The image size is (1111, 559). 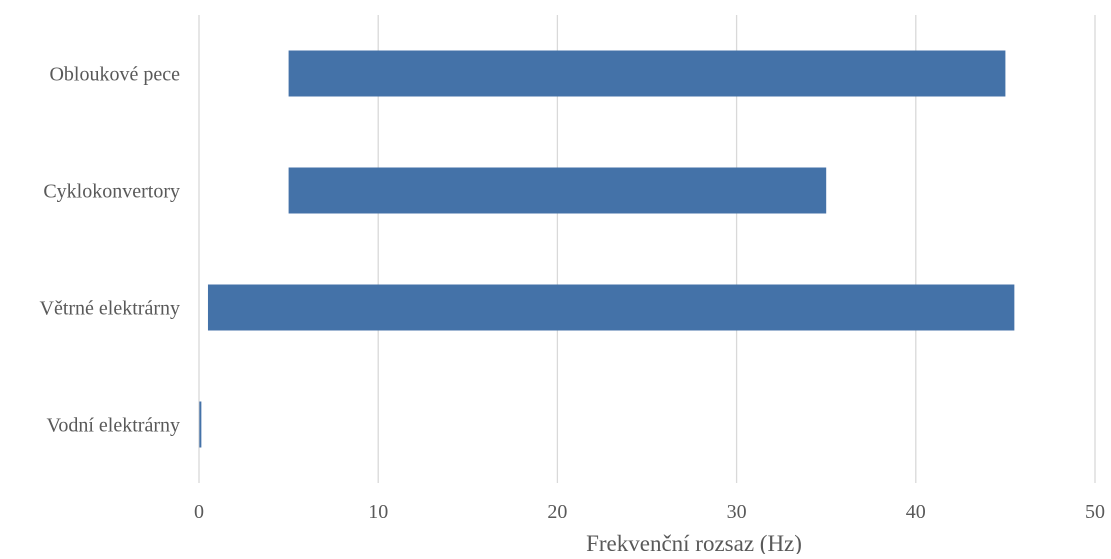 I want to click on x-tick-label: 40, so click(x=916, y=512).